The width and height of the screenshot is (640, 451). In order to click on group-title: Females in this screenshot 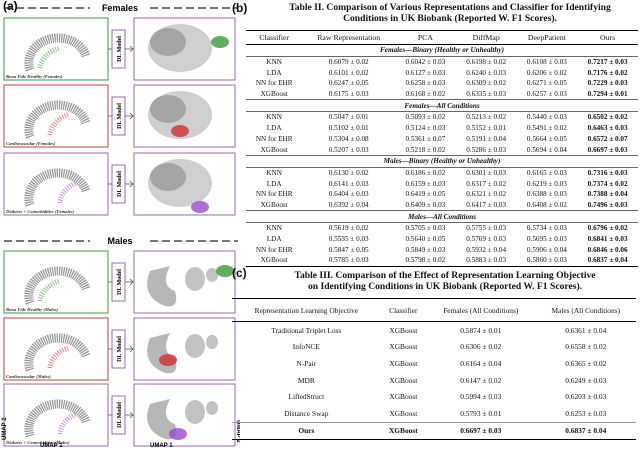, I will do `click(120, 8)`.